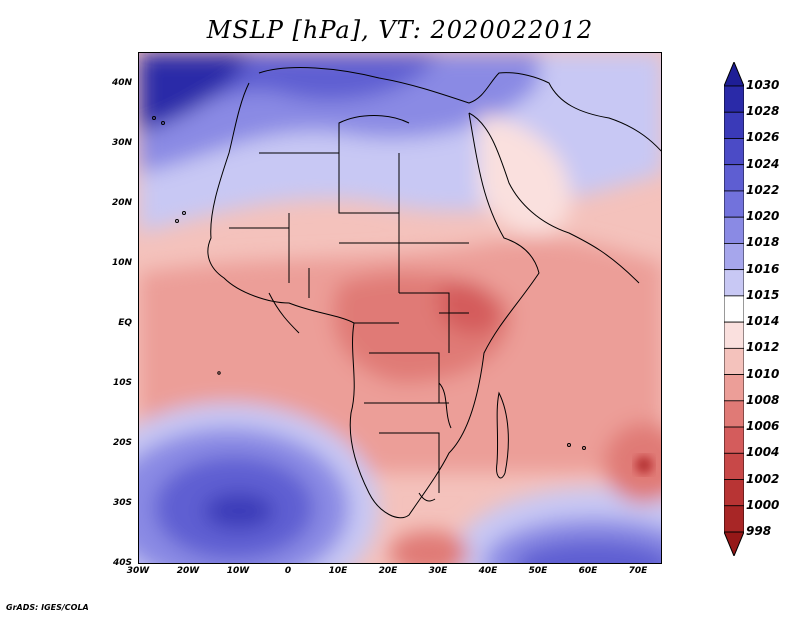  What do you see at coordinates (125, 323) in the screenshot?
I see `lat-label-eq: EQ` at bounding box center [125, 323].